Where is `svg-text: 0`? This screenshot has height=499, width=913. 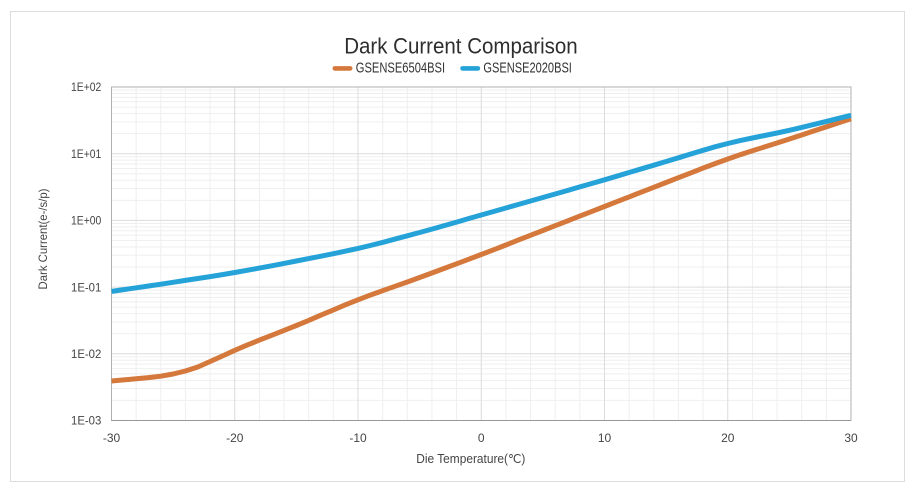
svg-text: 0 is located at coordinates (481, 438).